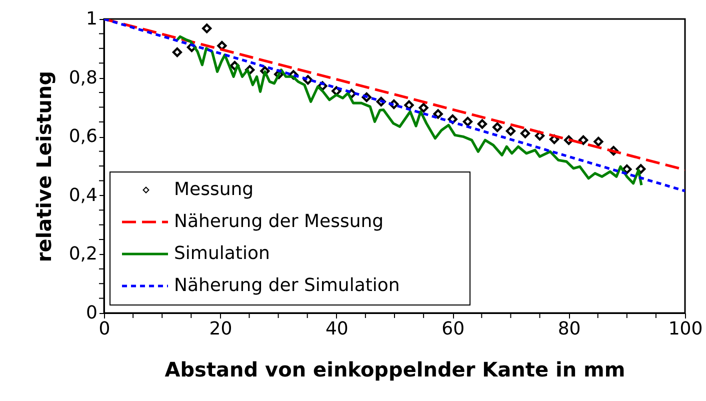 The image size is (706, 401). Describe the element at coordinates (685, 329) in the screenshot. I see `x-tick-label: 100` at that location.